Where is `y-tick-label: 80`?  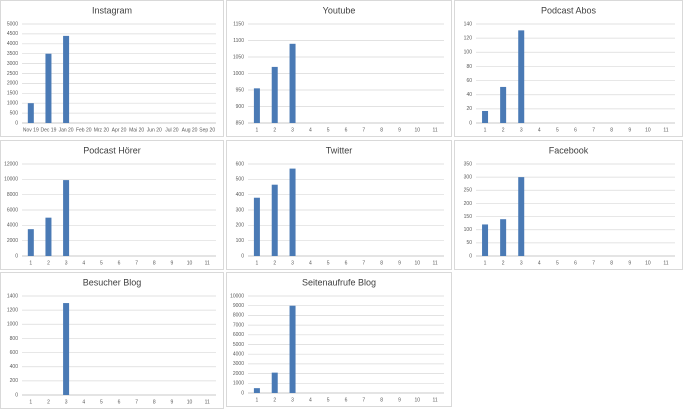
y-tick-label: 80 is located at coordinates (469, 67).